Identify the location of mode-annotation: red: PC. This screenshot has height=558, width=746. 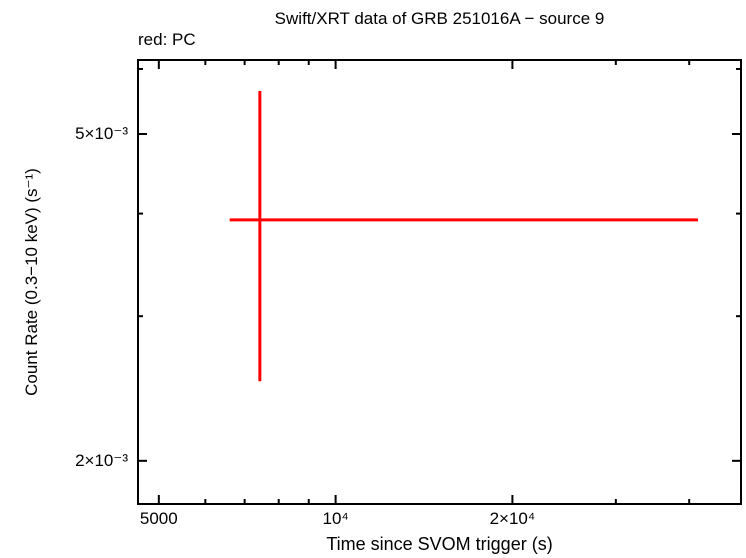
(167, 39).